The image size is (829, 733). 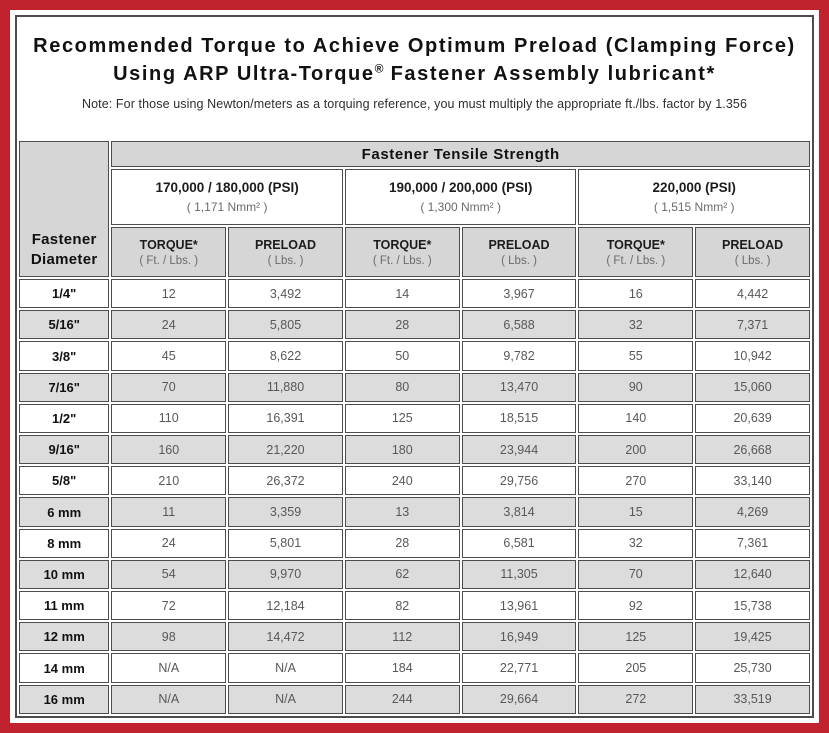 I want to click on preload-header-2: PRELOAD( Lbs. ), so click(x=519, y=252).